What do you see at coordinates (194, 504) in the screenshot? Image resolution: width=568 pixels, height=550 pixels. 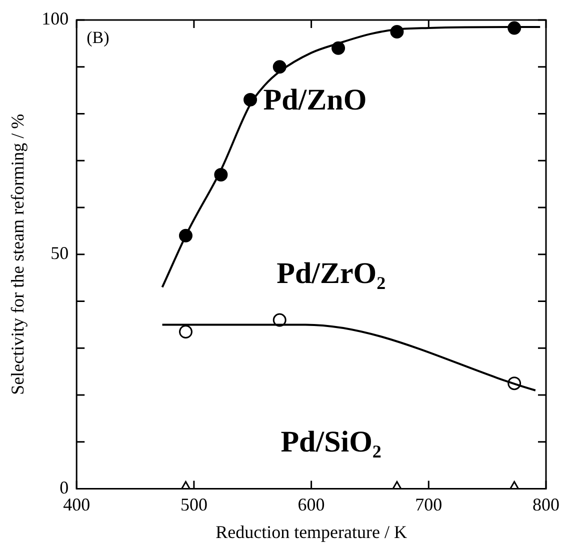 I see `x-tick-label: 500` at bounding box center [194, 504].